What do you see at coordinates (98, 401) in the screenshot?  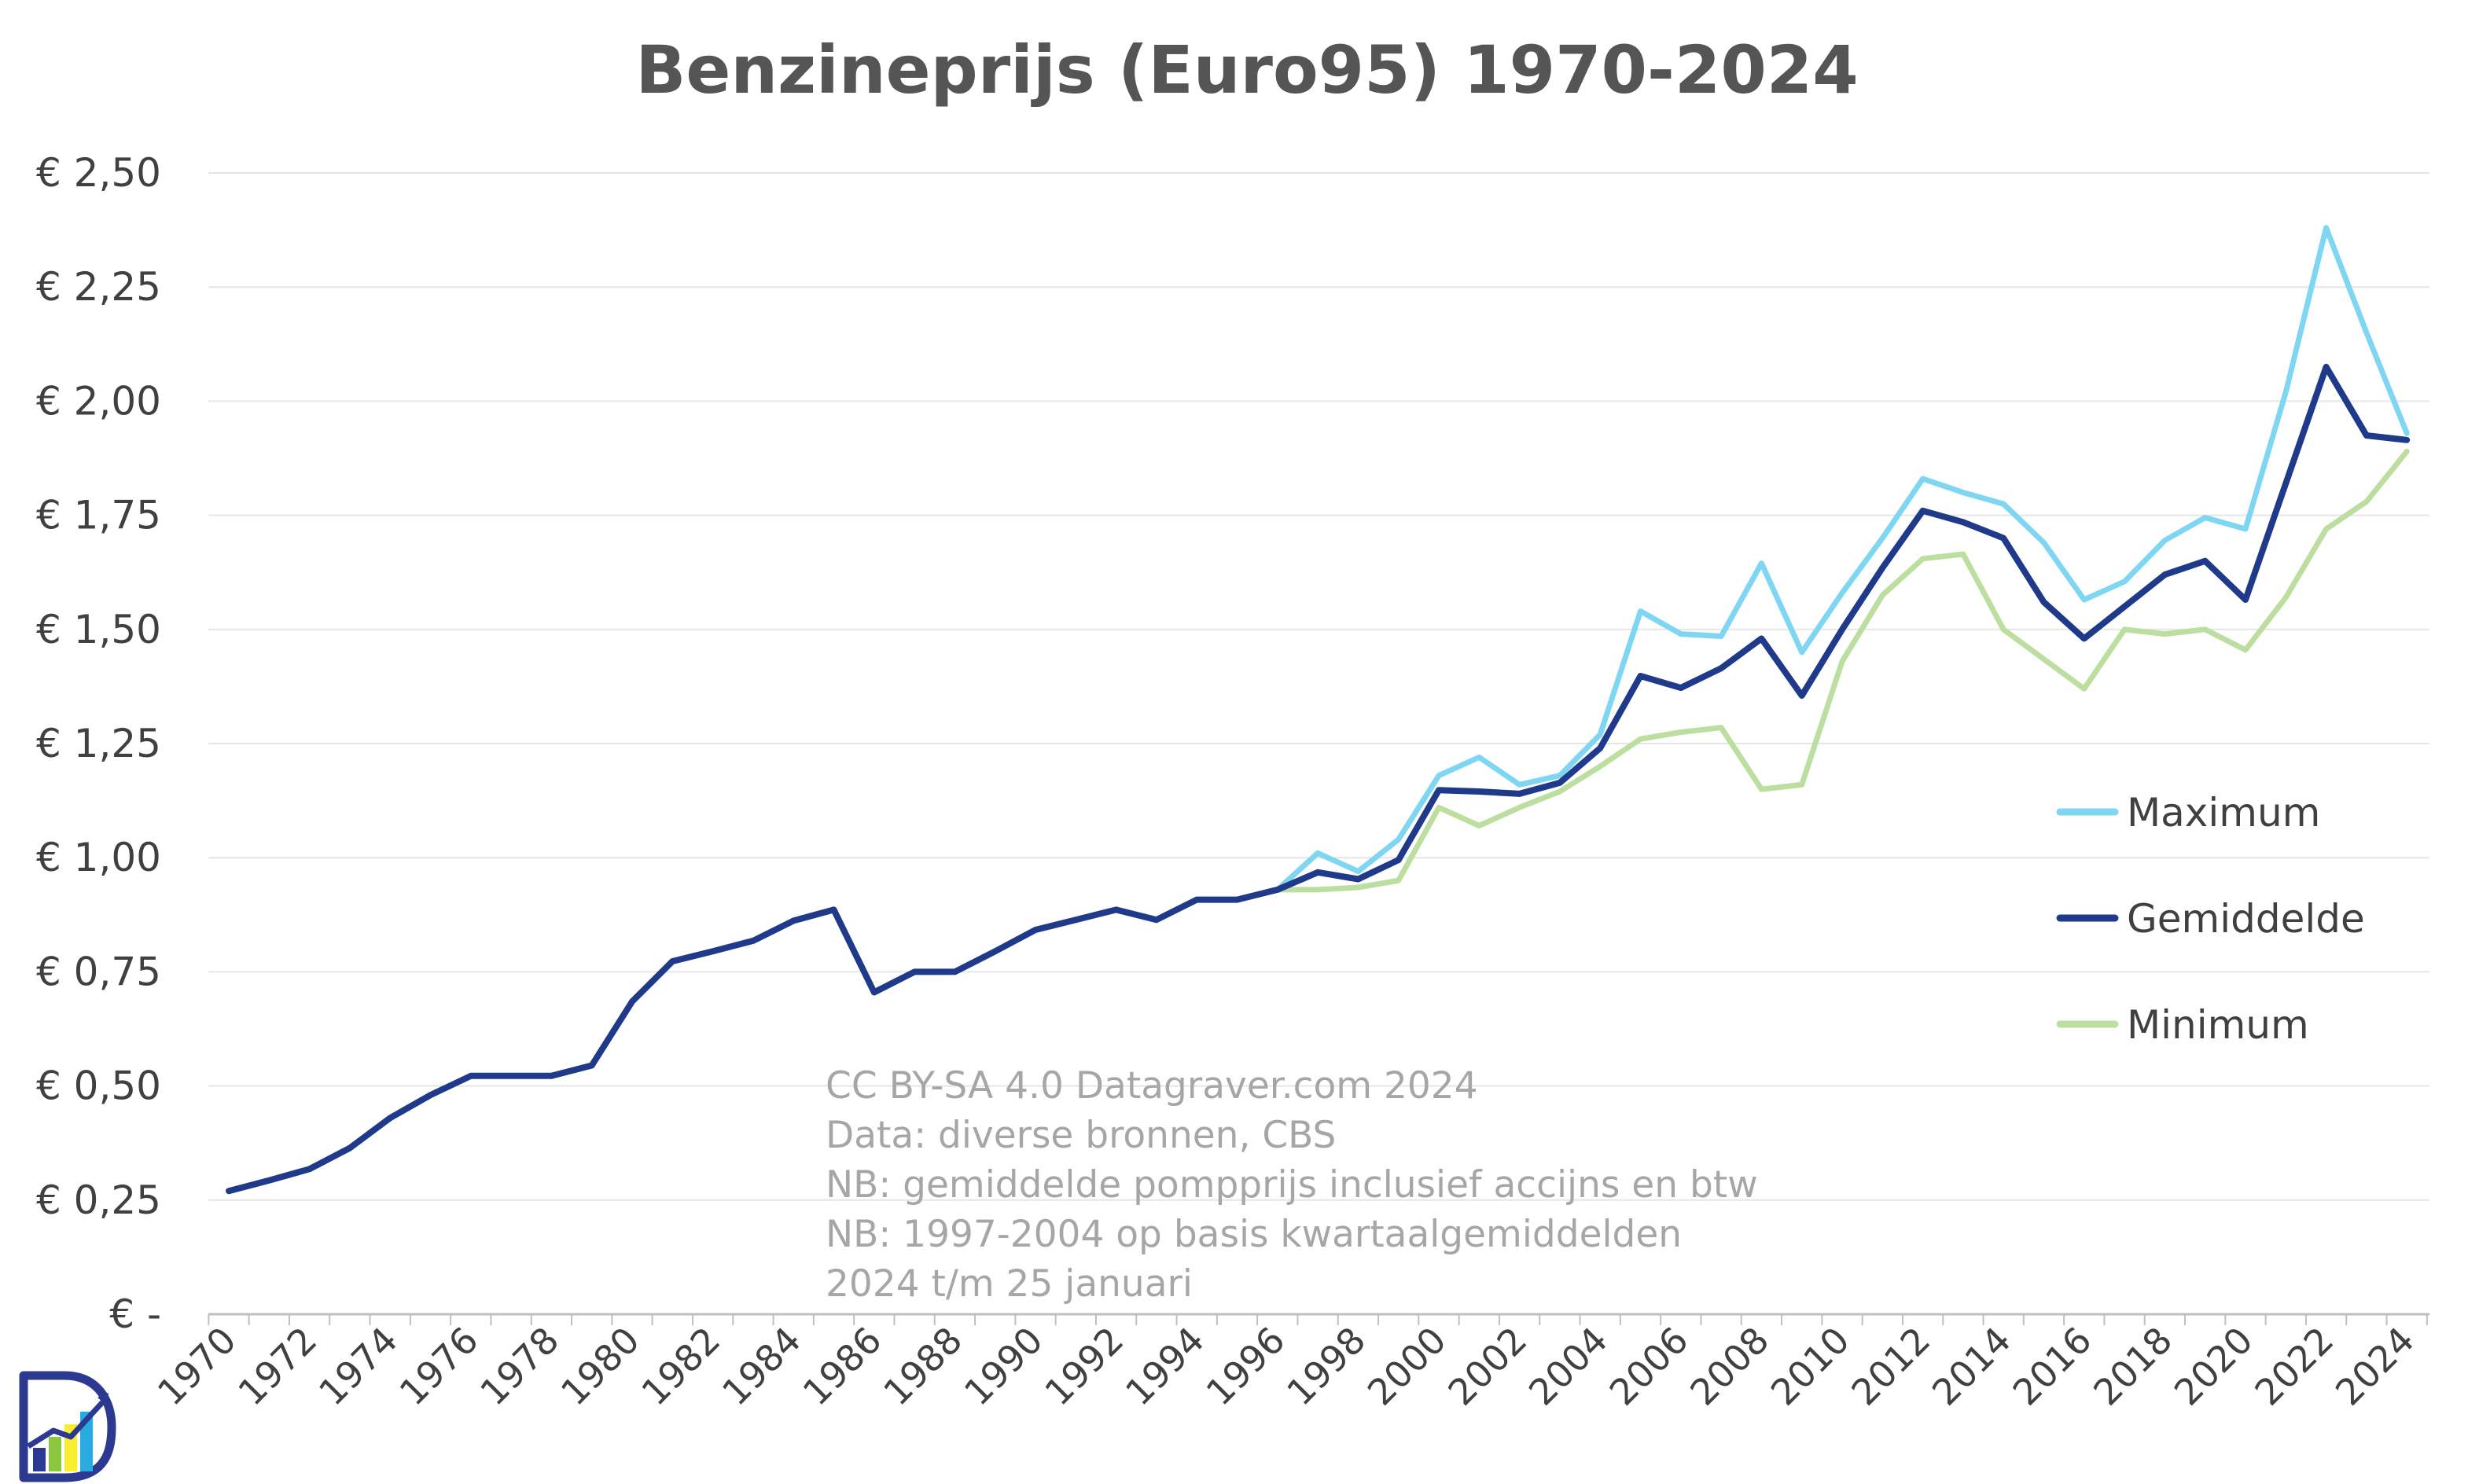 I see `y-tick-label: € 2,00` at bounding box center [98, 401].